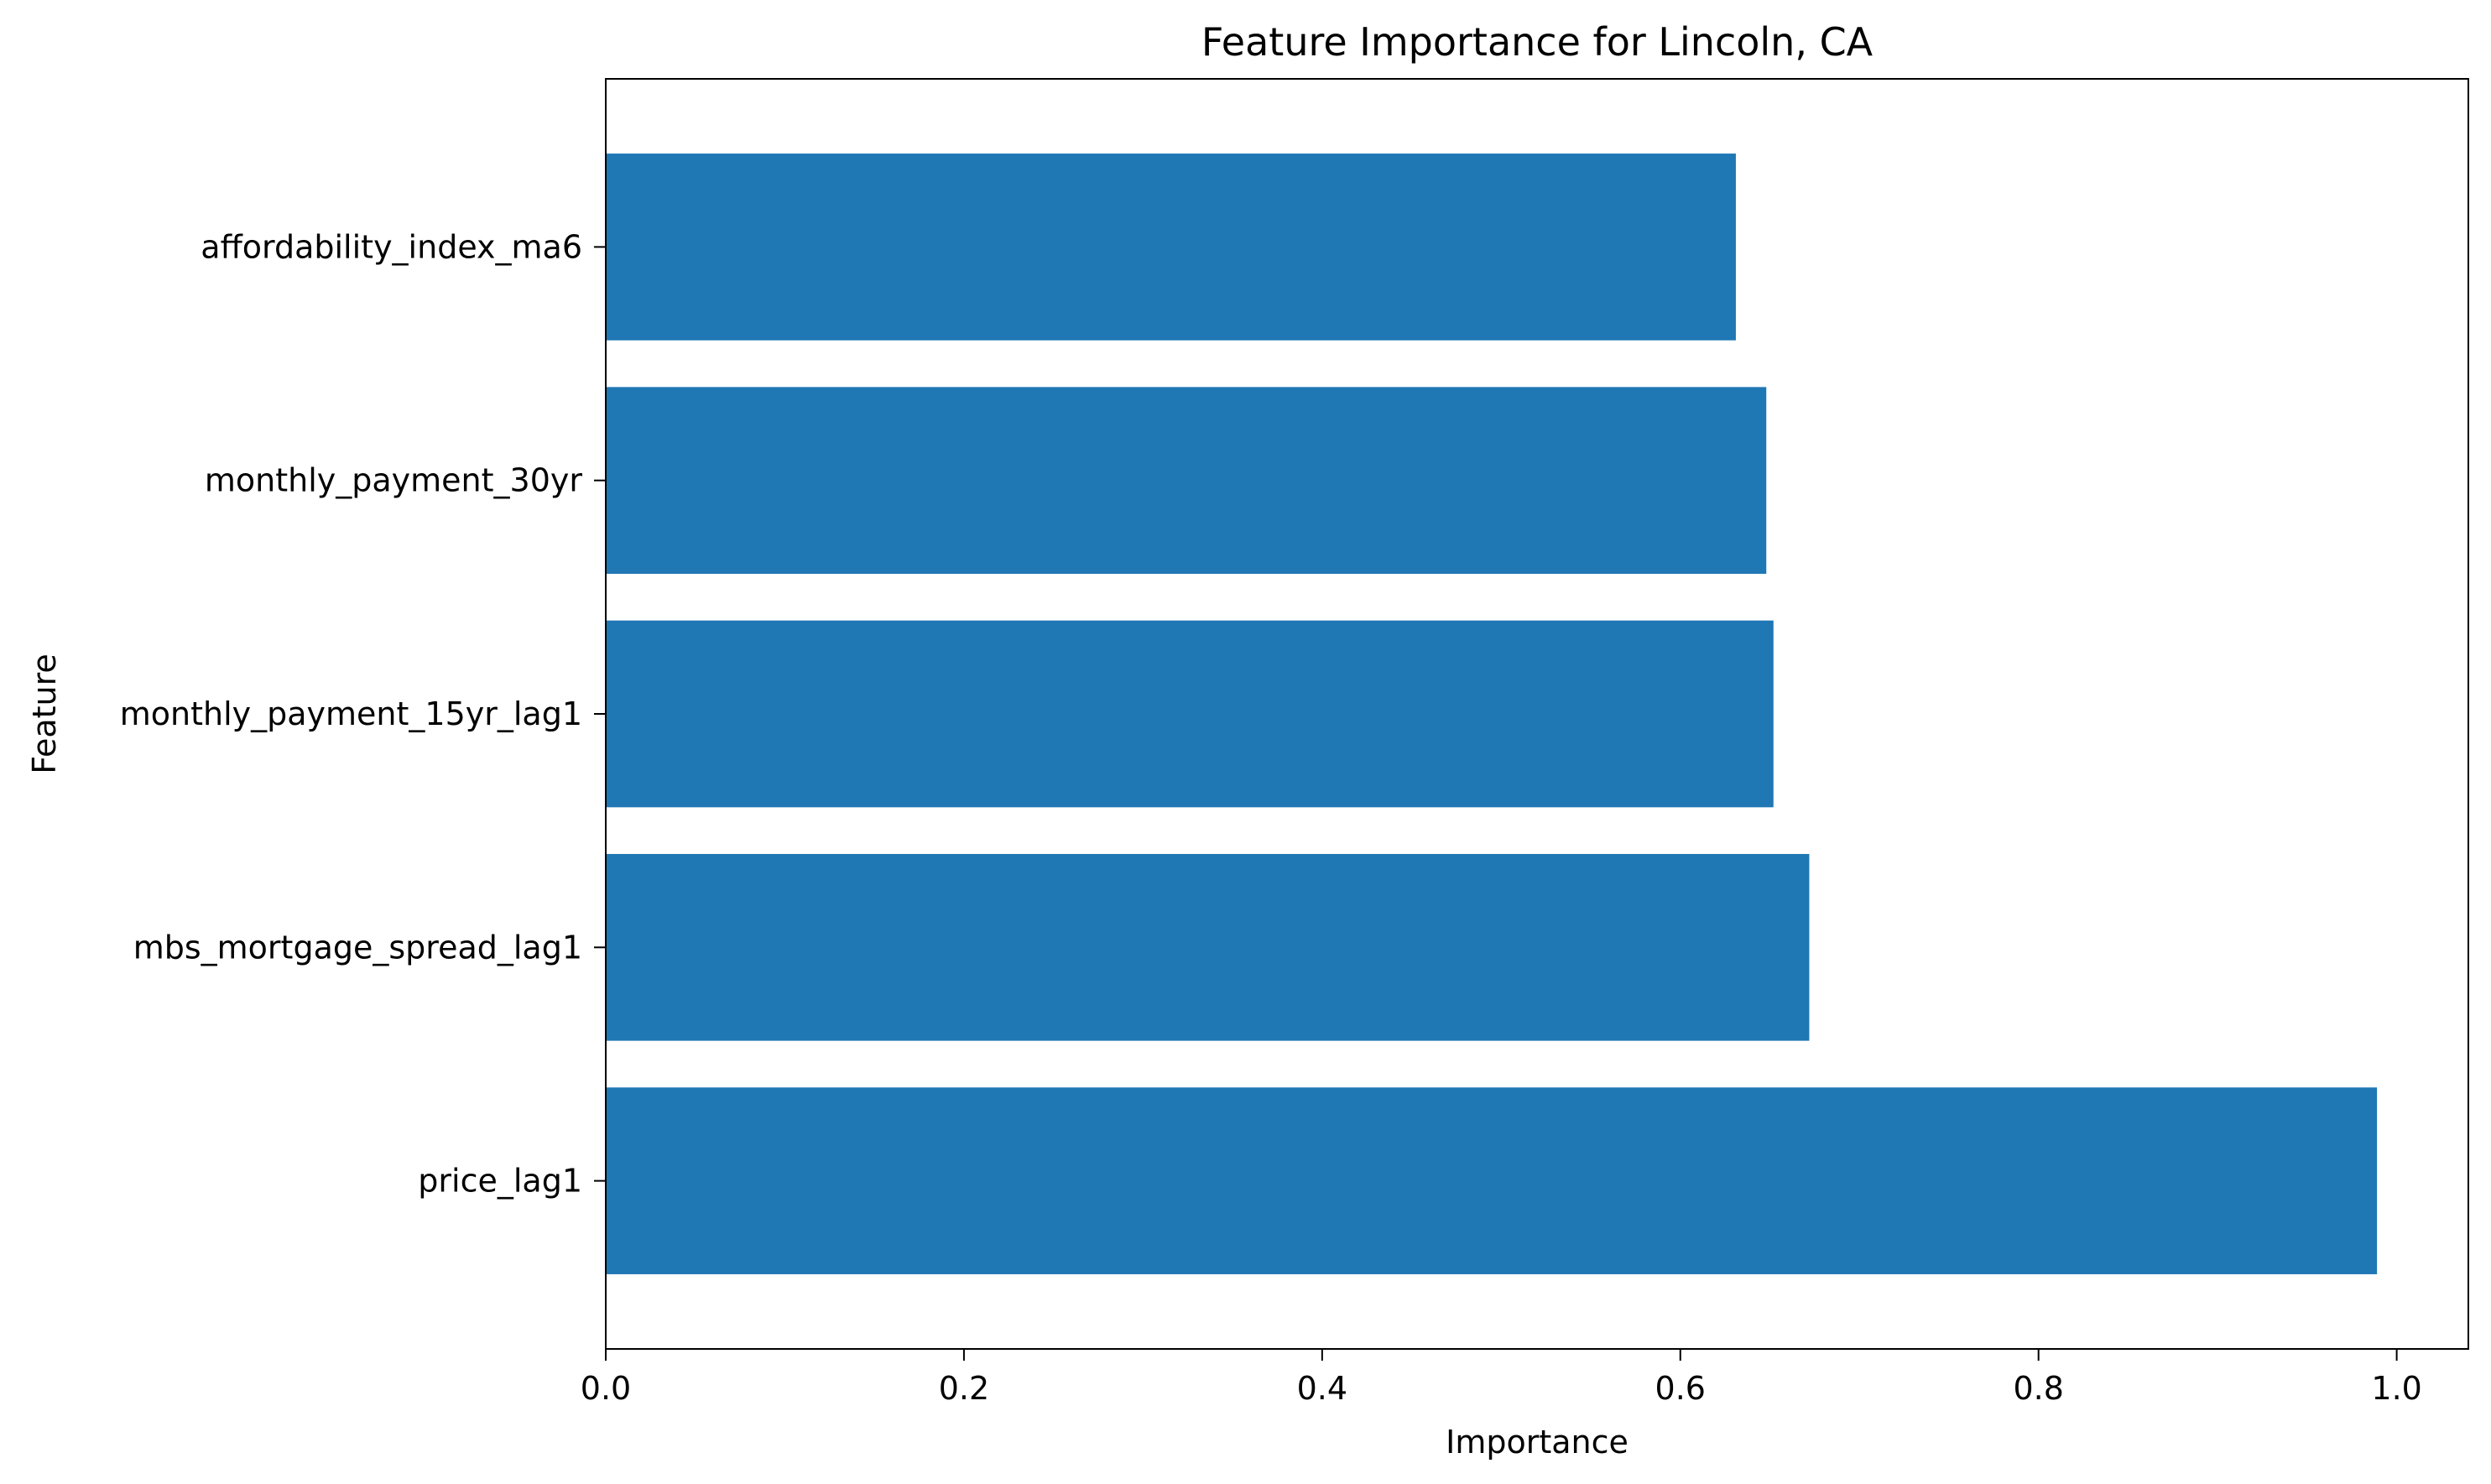  I want to click on bar-mbs_mortgage_spread_lag1, so click(1208, 947).